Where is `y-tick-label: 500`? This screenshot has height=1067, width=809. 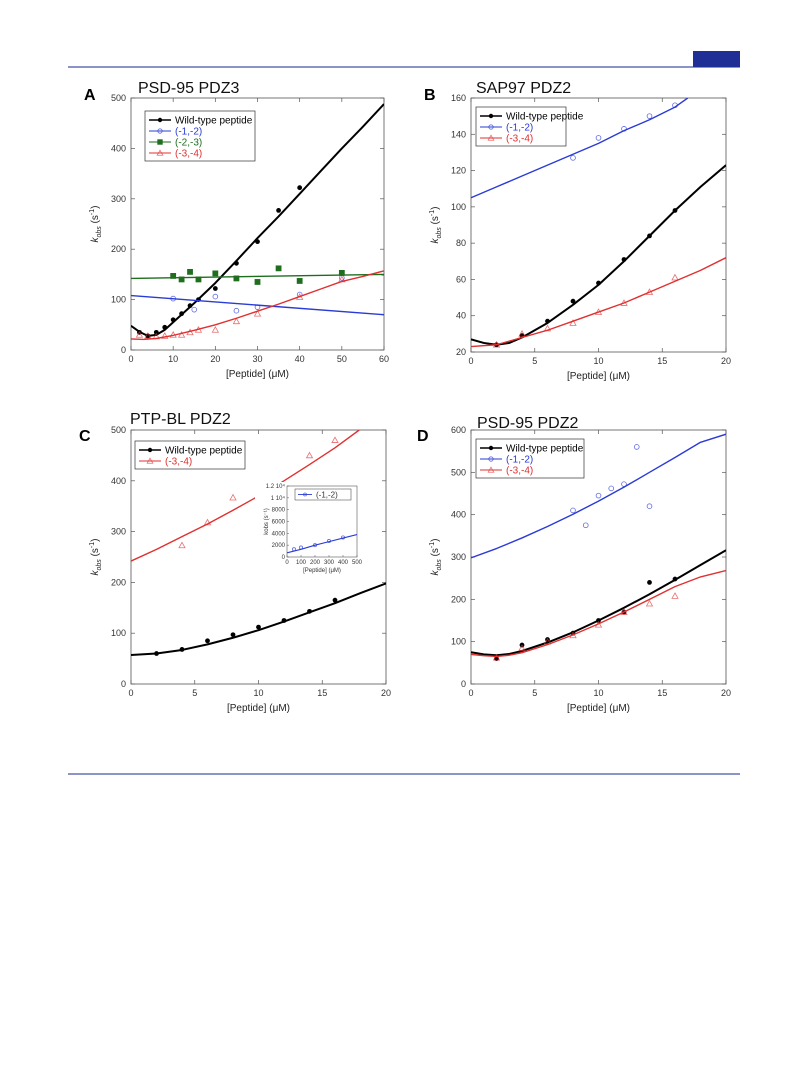
y-tick-label: 500 is located at coordinates (458, 472).